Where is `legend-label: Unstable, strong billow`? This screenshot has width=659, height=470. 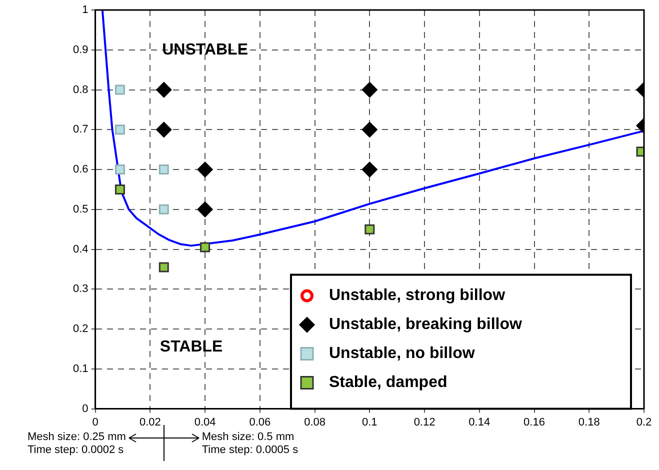
legend-label: Unstable, strong billow is located at coordinates (417, 295).